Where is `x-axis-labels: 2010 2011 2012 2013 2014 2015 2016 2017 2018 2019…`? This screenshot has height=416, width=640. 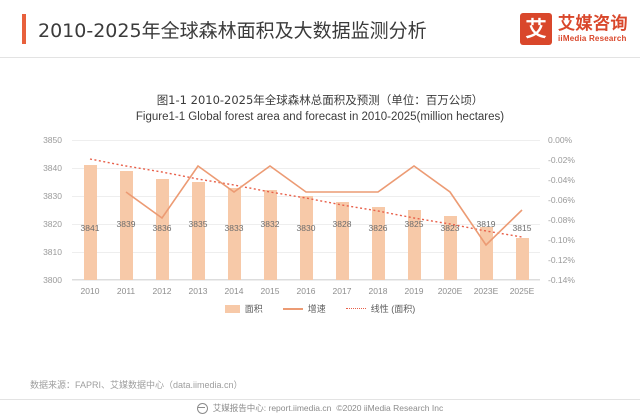 x-axis-labels: 2010 2011 2012 2013 2014 2015 2016 2017 2018 2019… is located at coordinates (306, 291).